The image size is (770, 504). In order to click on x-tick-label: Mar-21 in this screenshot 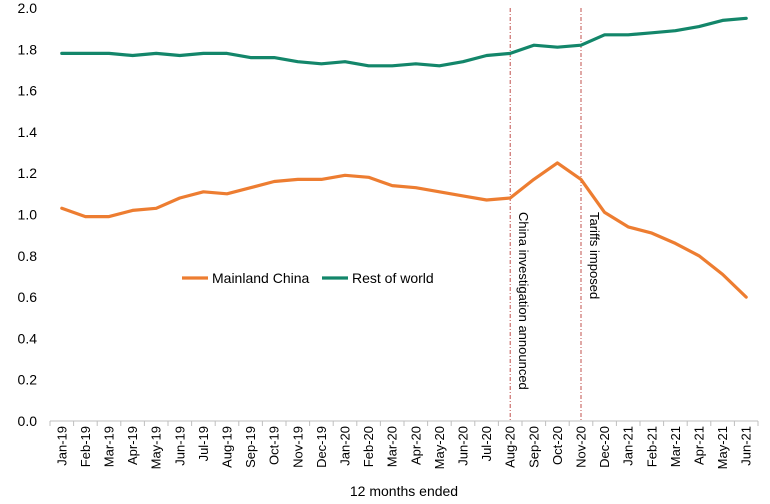, I will do `click(675, 446)`.